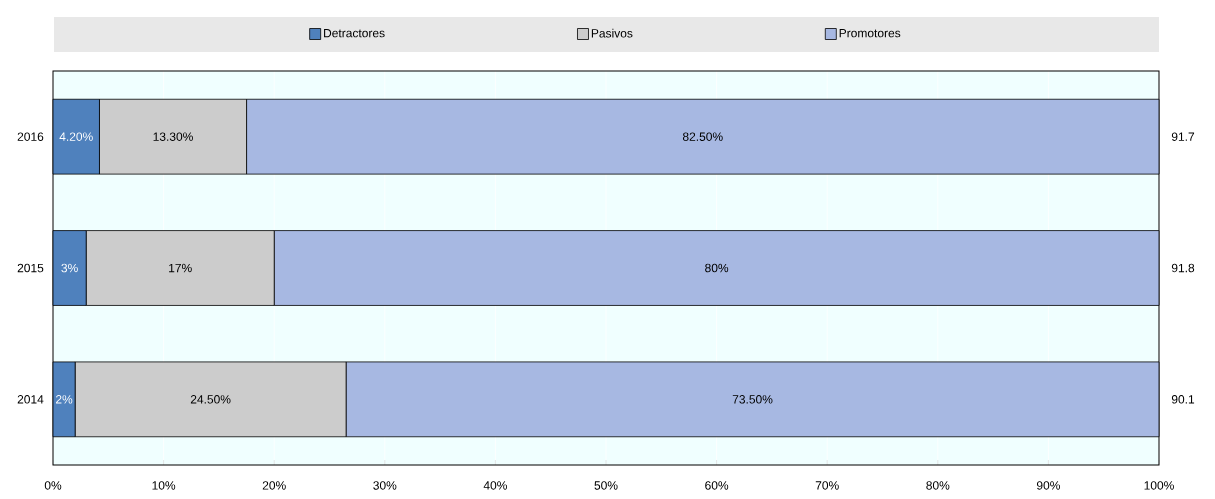 The image size is (1215, 499). What do you see at coordinates (354, 33) in the screenshot?
I see `legend-label: Detractores` at bounding box center [354, 33].